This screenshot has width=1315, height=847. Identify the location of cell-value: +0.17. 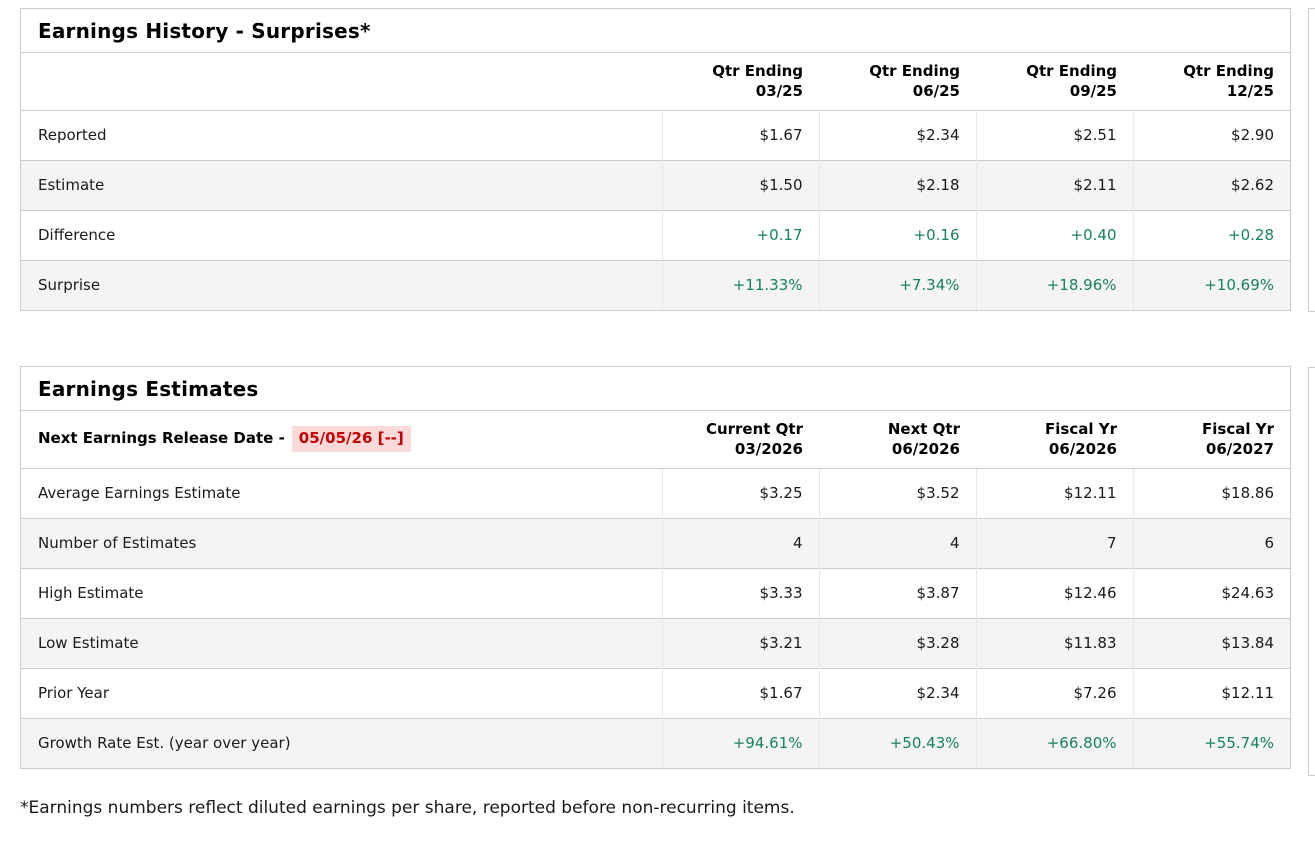
(740, 234).